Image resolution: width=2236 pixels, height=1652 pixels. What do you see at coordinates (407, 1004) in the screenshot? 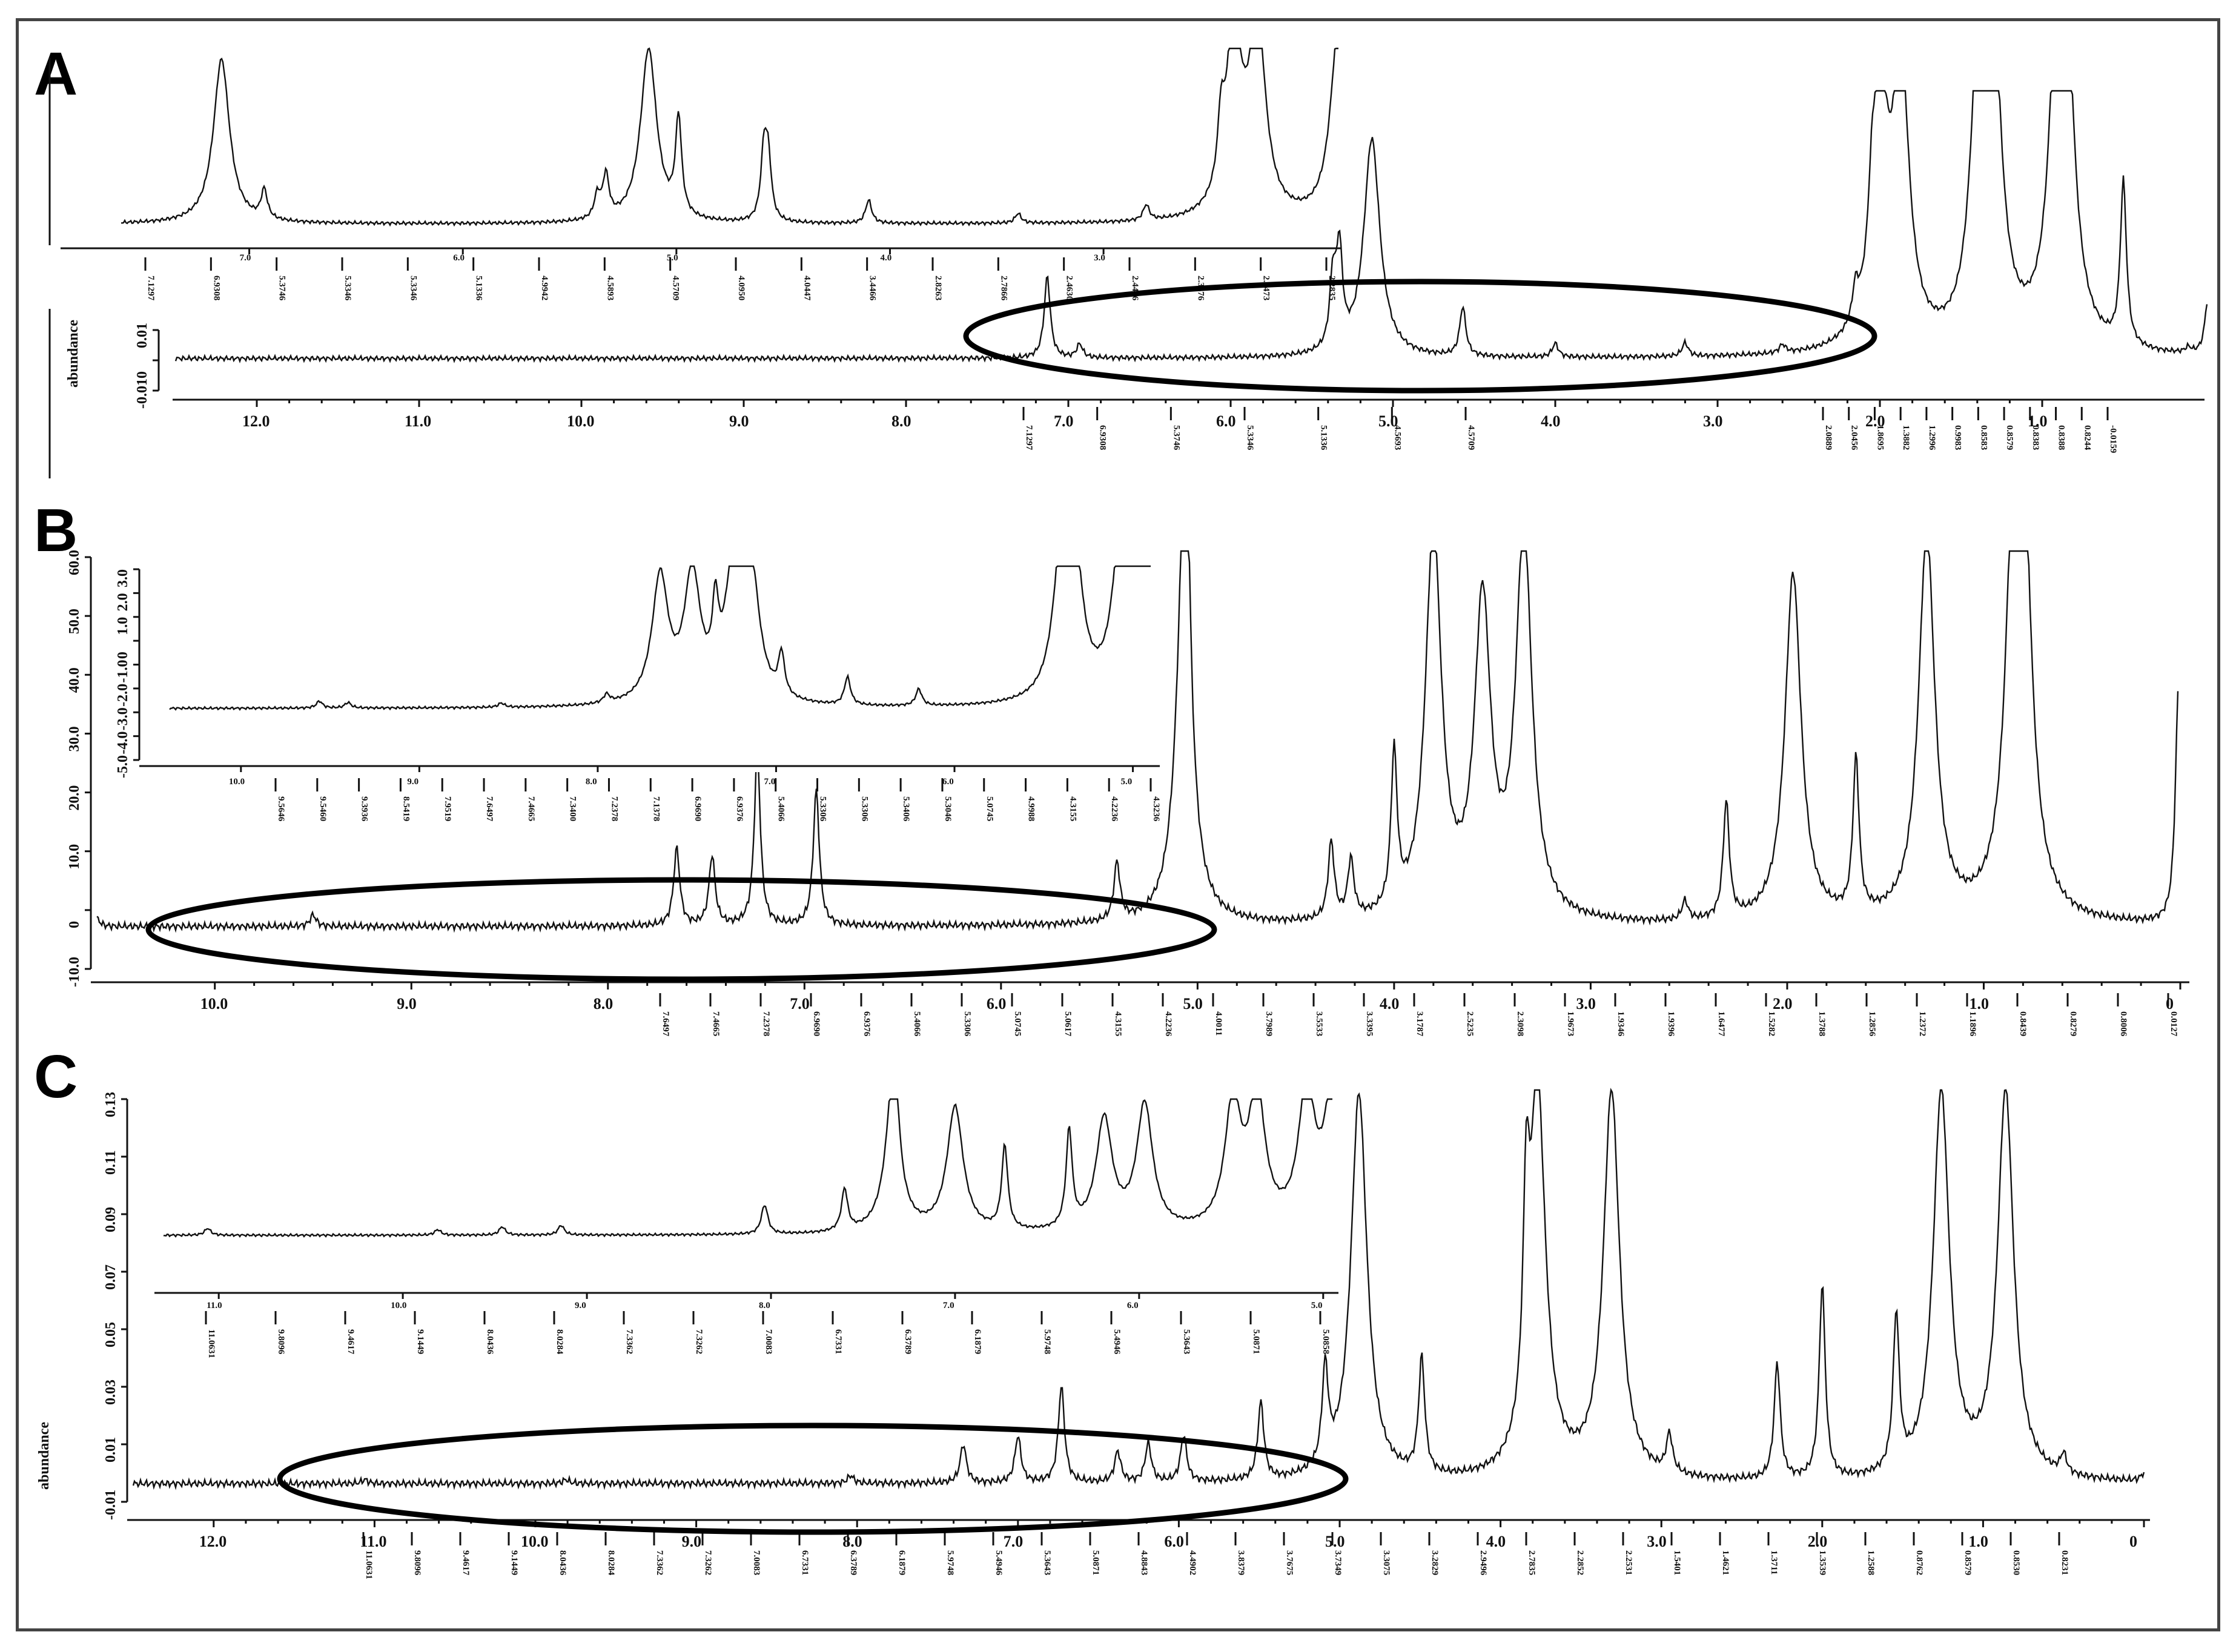
I see `panel-b-x-tick-label: 9.0` at bounding box center [407, 1004].